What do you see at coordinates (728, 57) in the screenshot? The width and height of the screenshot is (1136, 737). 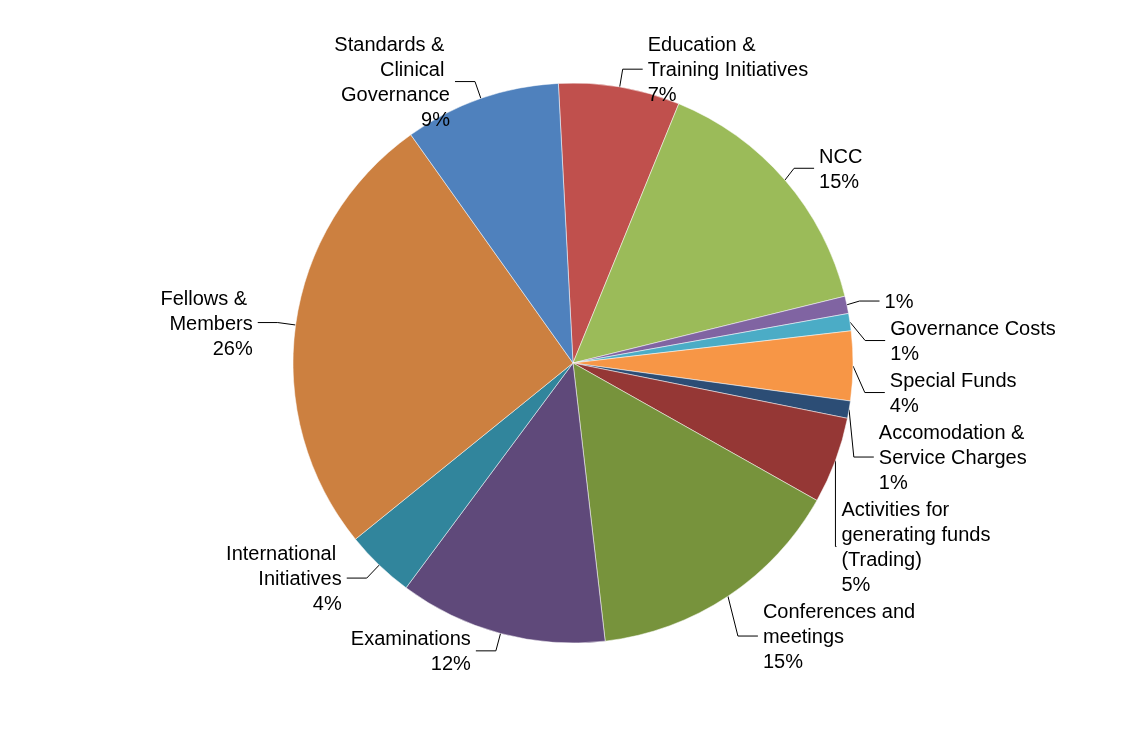 I see `slice-label: Education & Training Initiatives` at bounding box center [728, 57].